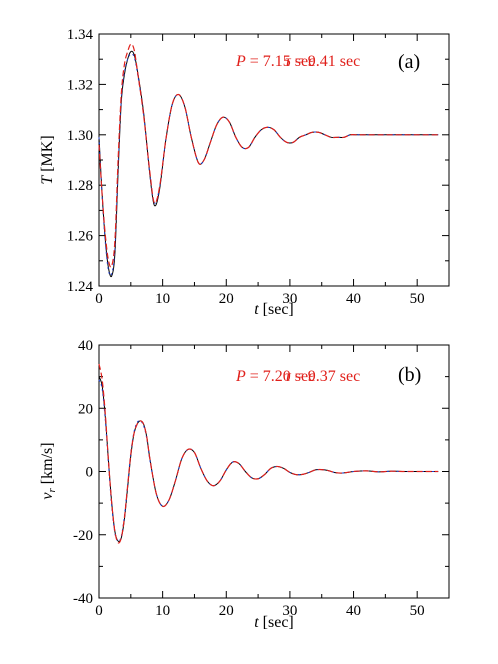 The width and height of the screenshot is (498, 664). I want to click on y-tick-label-b: -20, so click(83, 536).